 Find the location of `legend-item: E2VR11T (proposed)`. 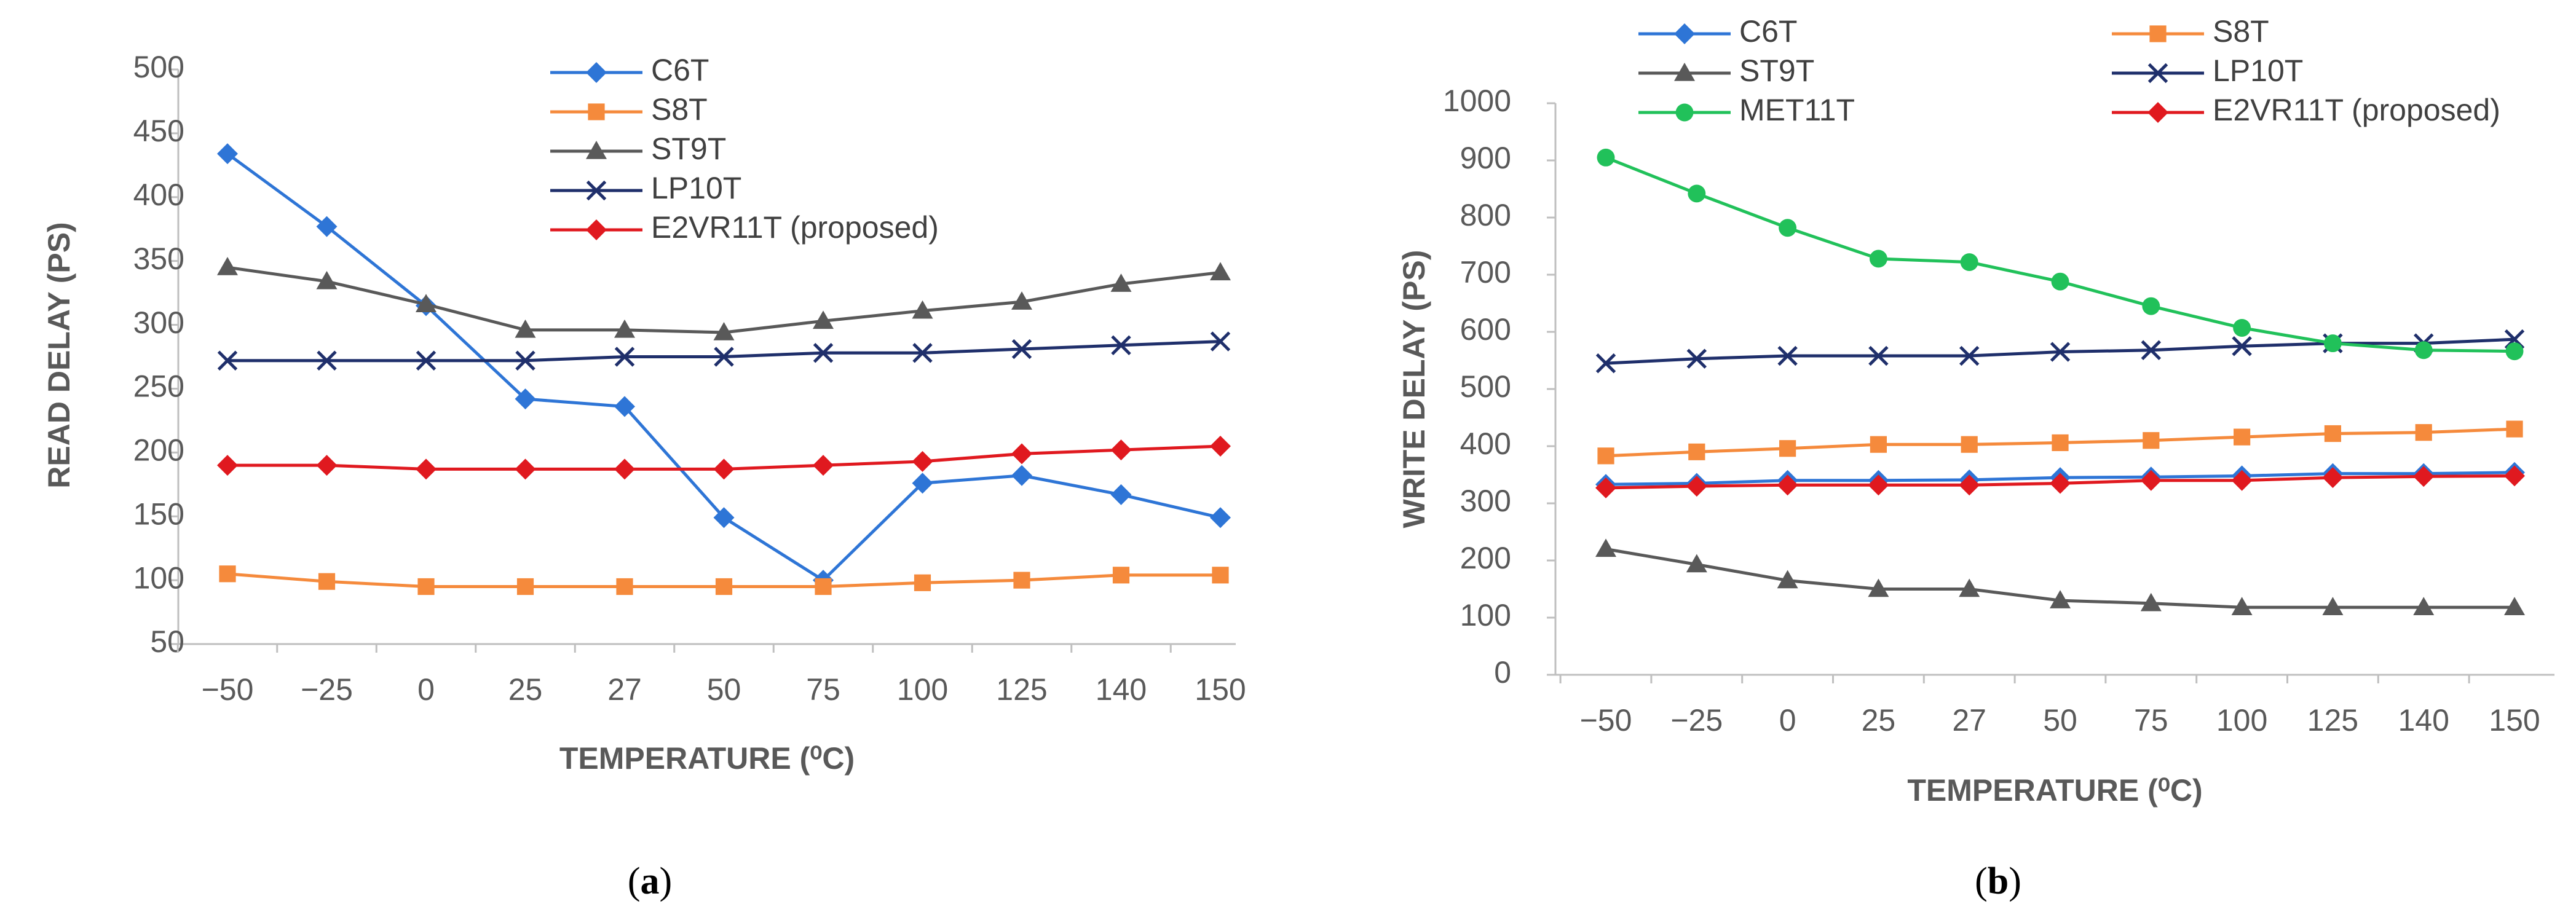

legend-item: E2VR11T (proposed) is located at coordinates (2306, 110).